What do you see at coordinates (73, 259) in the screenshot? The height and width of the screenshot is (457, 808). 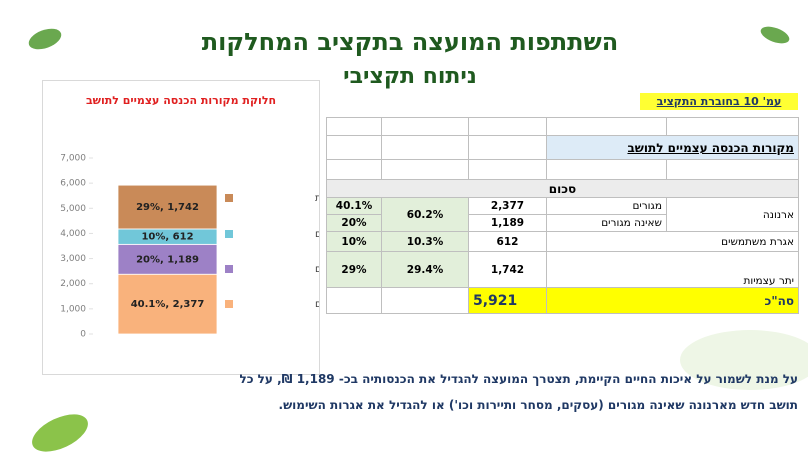 I see `y-tick-label: 3,000` at bounding box center [73, 259].